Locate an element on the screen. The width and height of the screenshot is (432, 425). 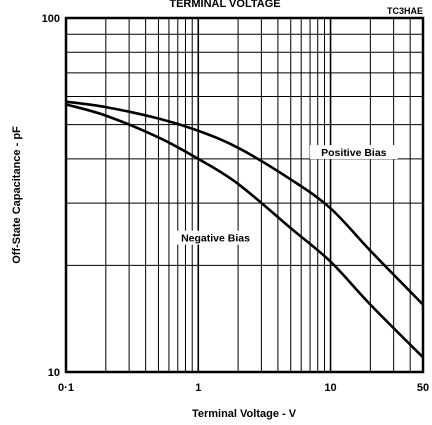
x-tick-label: 1 is located at coordinates (198, 388).